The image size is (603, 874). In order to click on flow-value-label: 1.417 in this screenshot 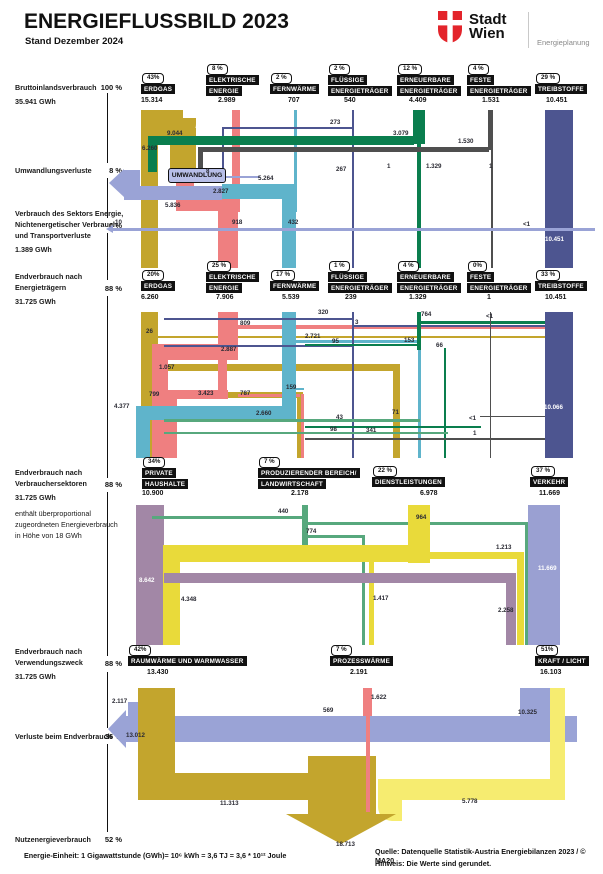, I will do `click(381, 598)`.